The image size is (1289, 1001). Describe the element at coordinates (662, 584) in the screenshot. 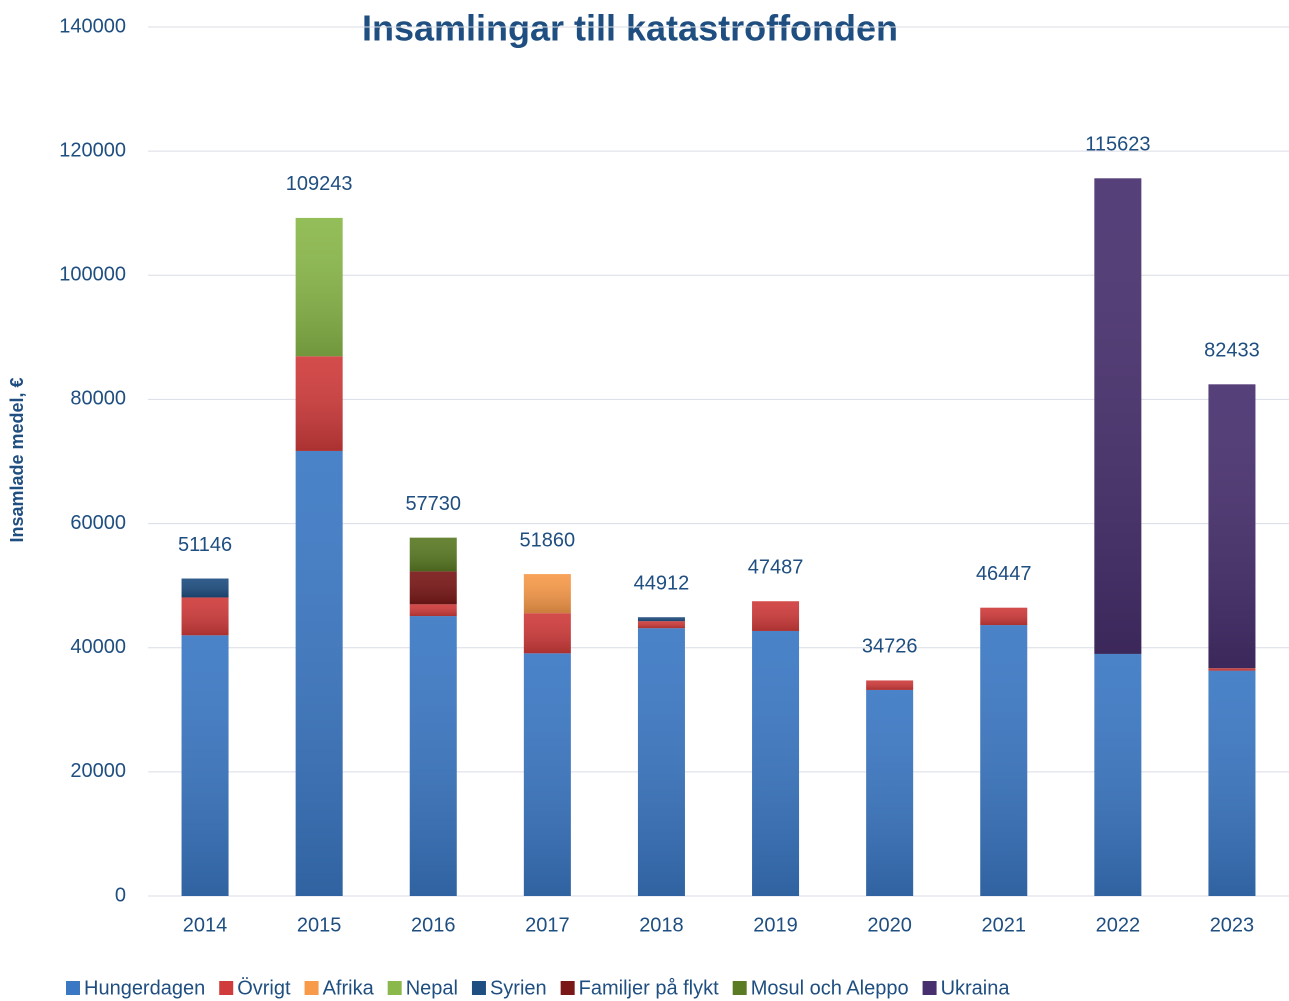

I see `total-label: 44912` at that location.